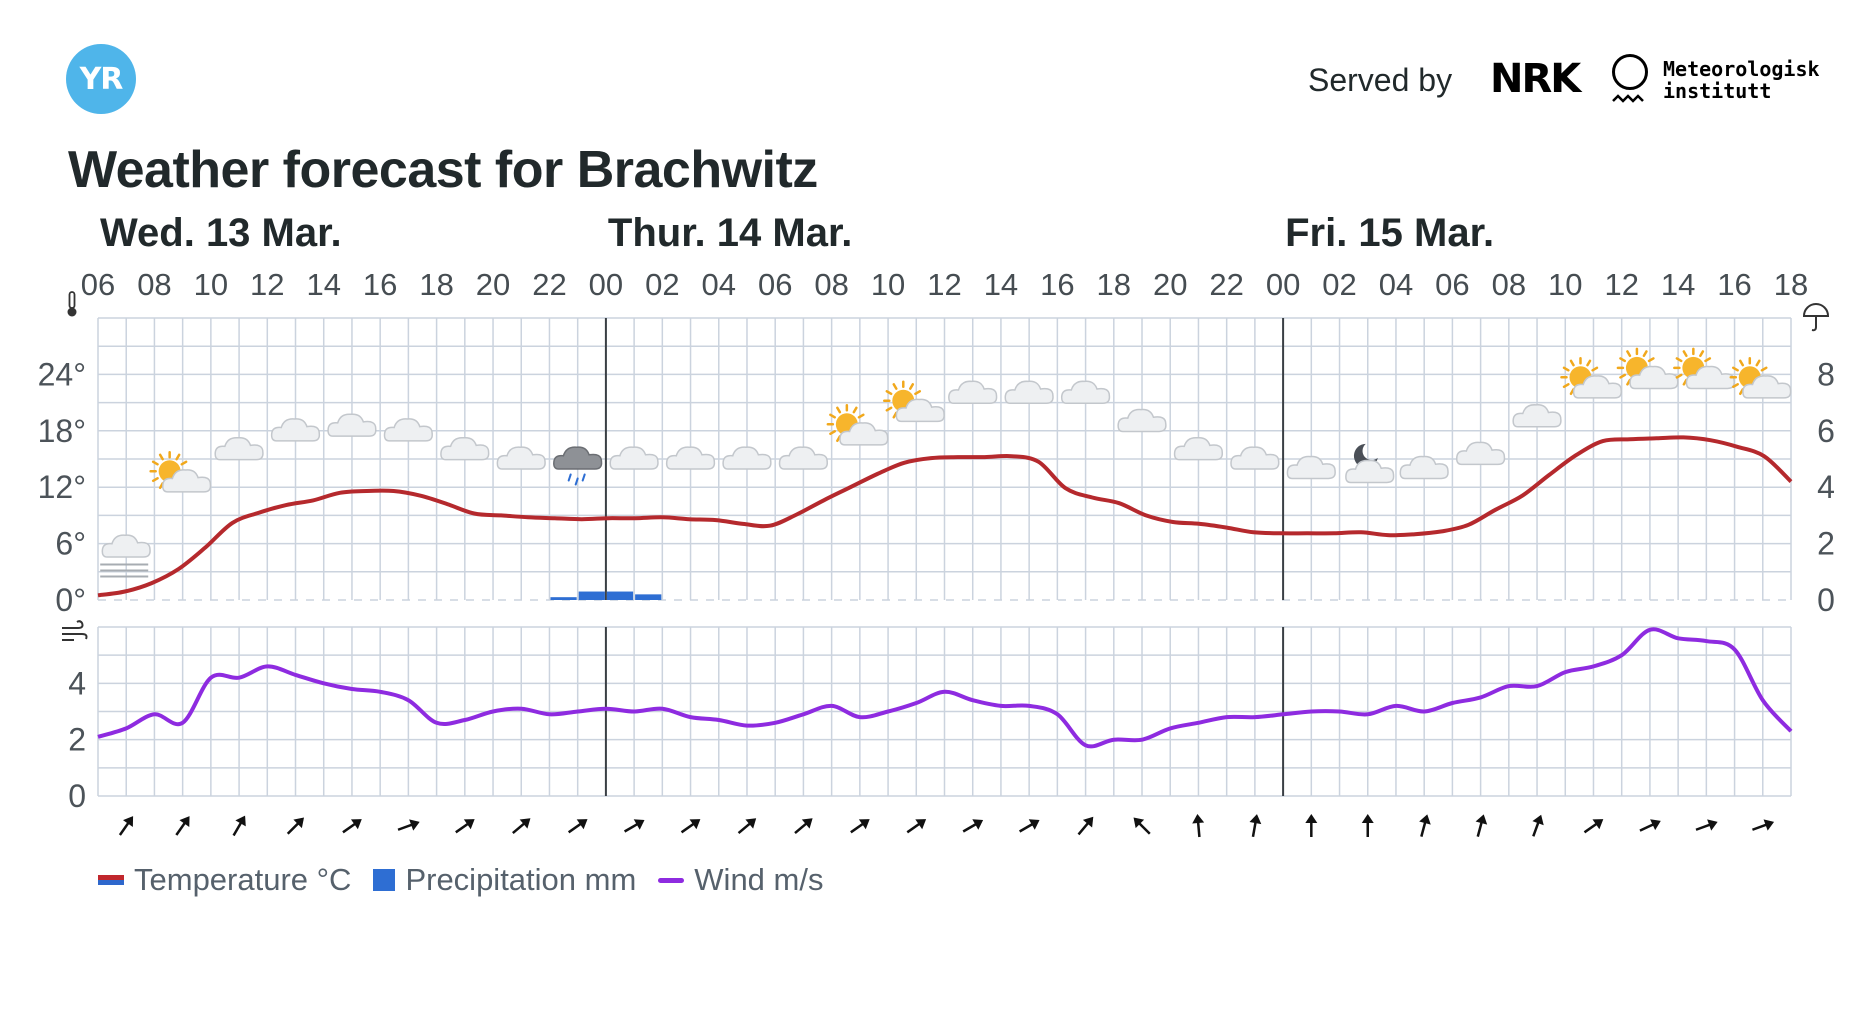 The image size is (1859, 1028). What do you see at coordinates (1741, 80) in the screenshot?
I see `met-logo-text: Meteorologisk institutt` at bounding box center [1741, 80].